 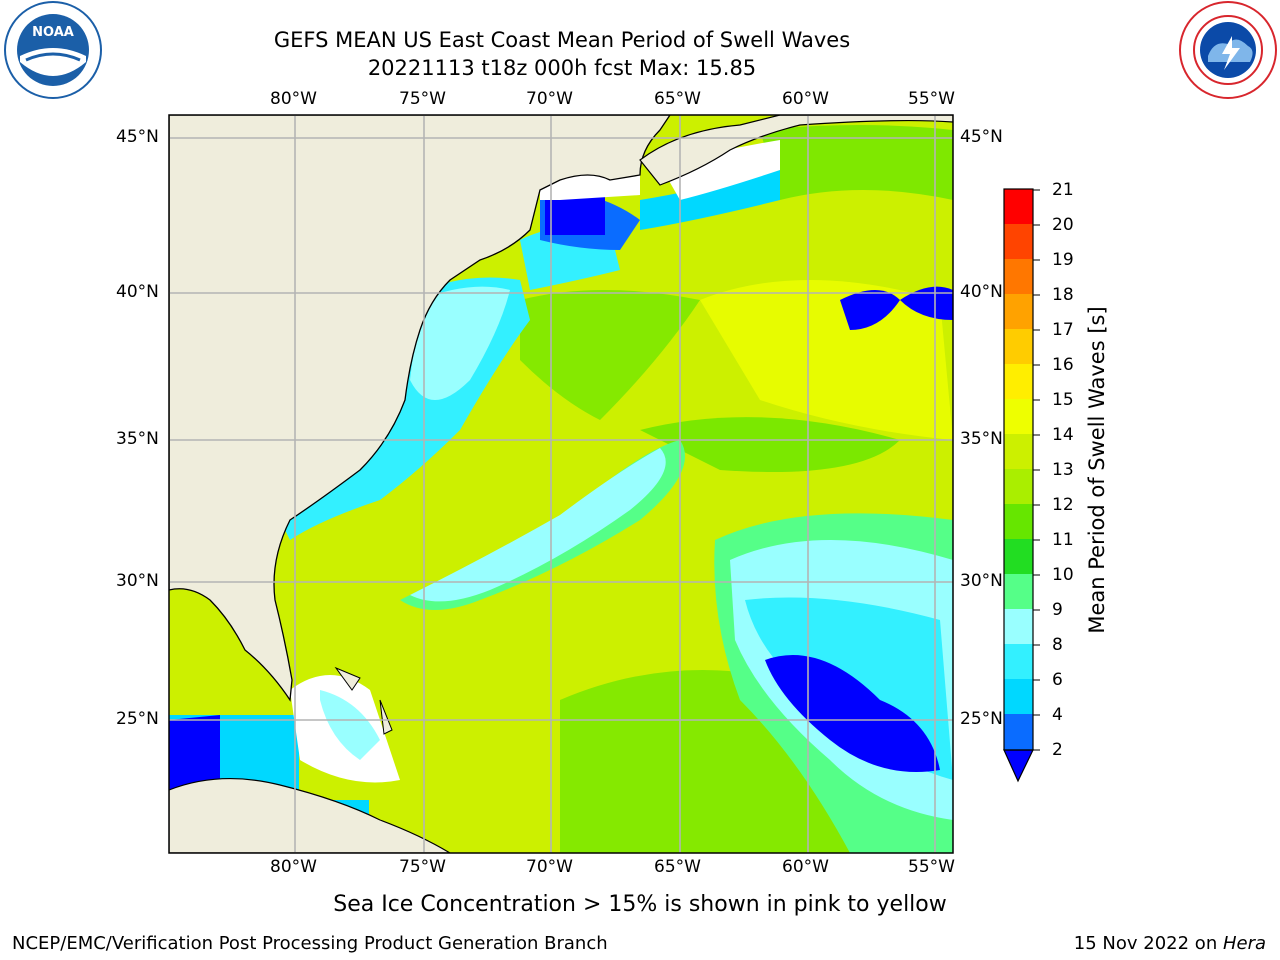 What do you see at coordinates (1021, 485) in the screenshot?
I see `colorbar` at bounding box center [1021, 485].